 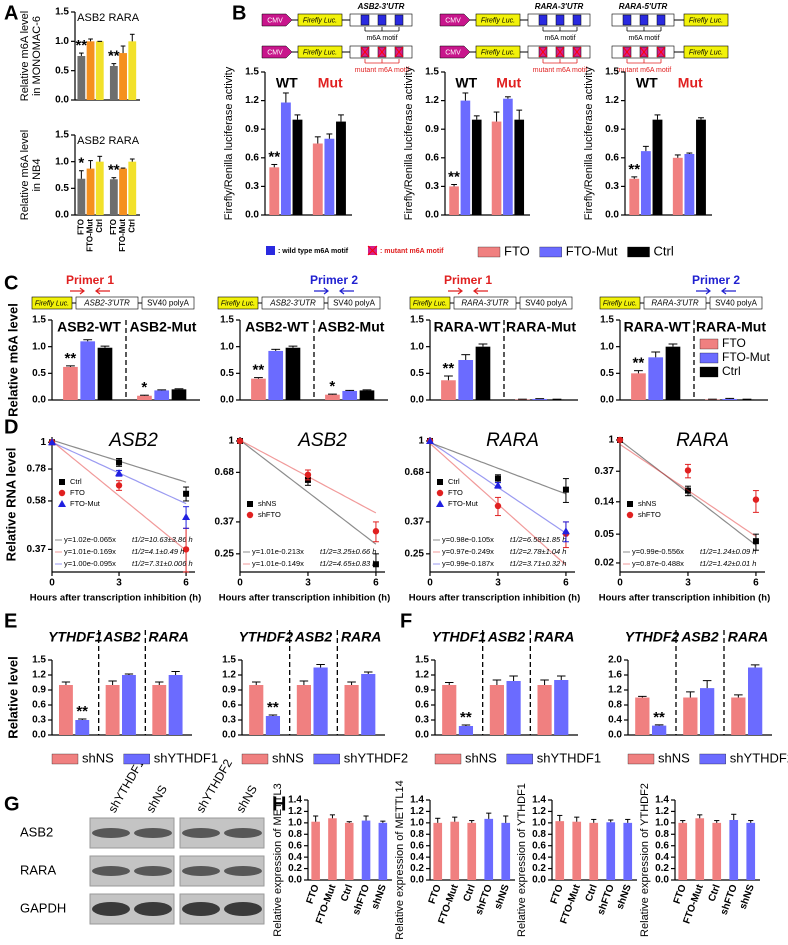 What do you see at coordinates (39, 346) in the screenshot?
I see `y-tick-label: 1.0` at bounding box center [39, 346].